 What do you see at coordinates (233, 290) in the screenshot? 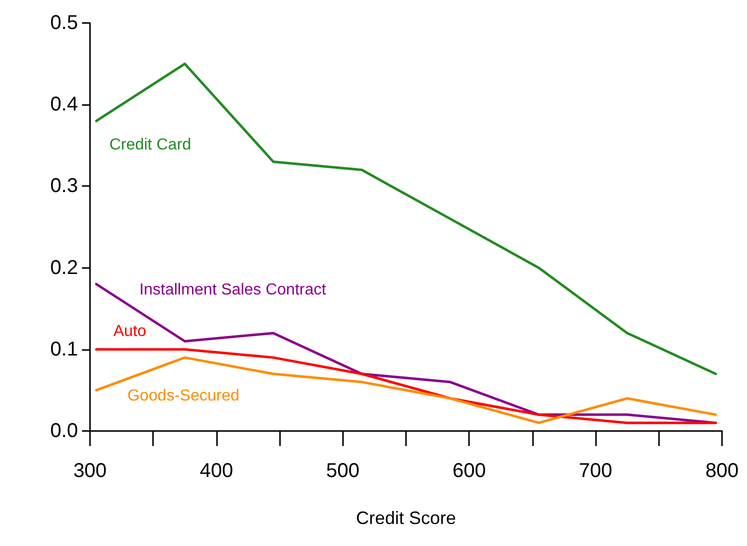
I see `series-label: Installment Sales Contract` at bounding box center [233, 290].